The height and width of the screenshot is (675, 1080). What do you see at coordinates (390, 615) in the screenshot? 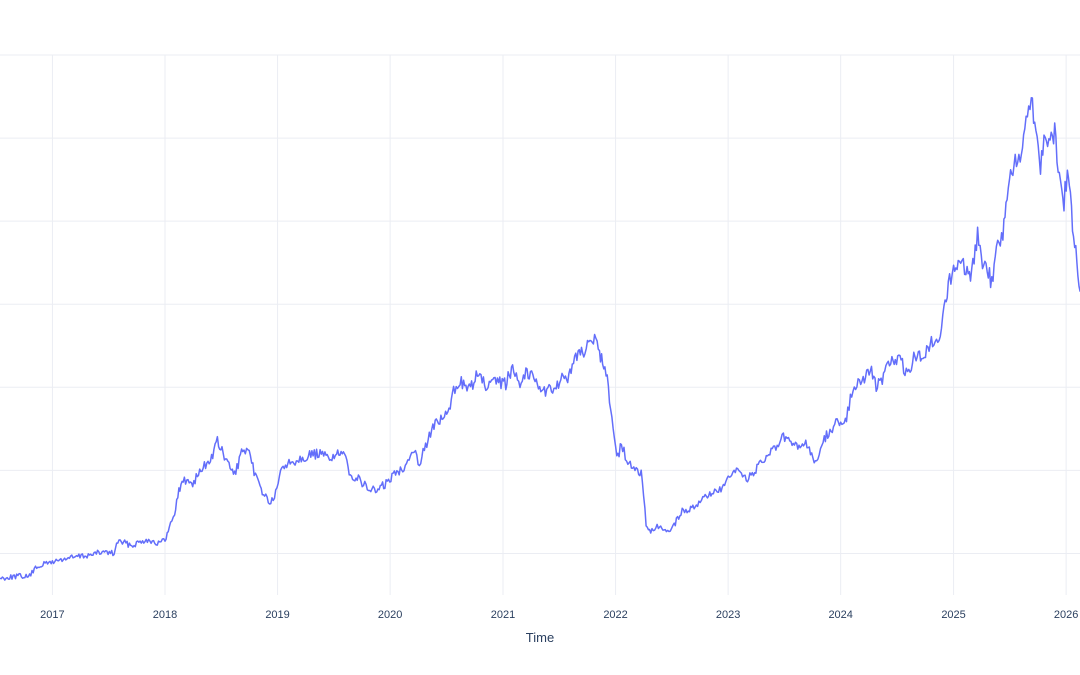
I see `x-tick-label: 2020` at bounding box center [390, 615].